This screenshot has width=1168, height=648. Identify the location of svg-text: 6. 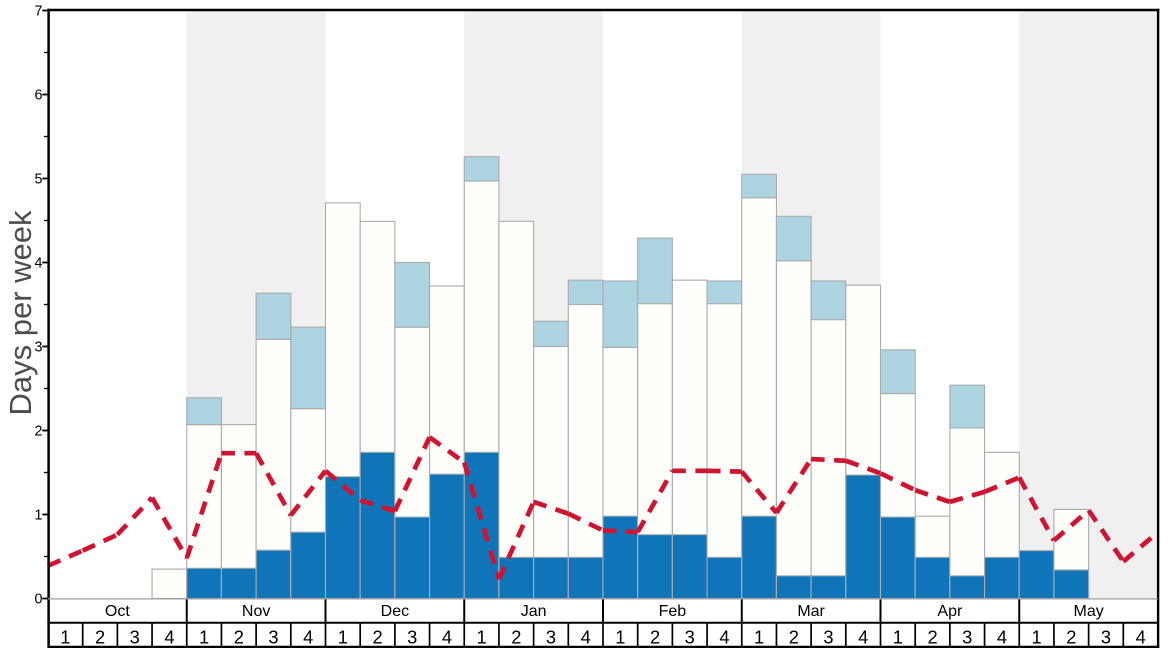
(39, 96).